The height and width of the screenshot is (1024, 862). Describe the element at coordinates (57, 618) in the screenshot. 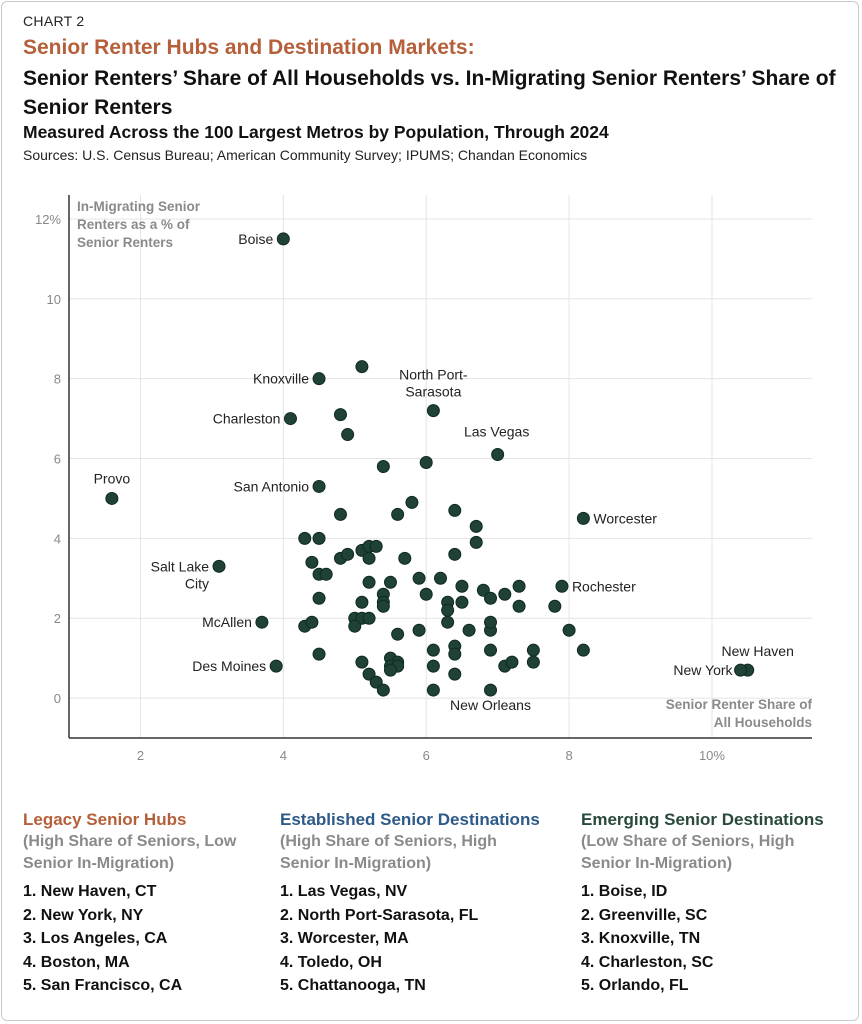

I see `y-tick-label: 2` at that location.